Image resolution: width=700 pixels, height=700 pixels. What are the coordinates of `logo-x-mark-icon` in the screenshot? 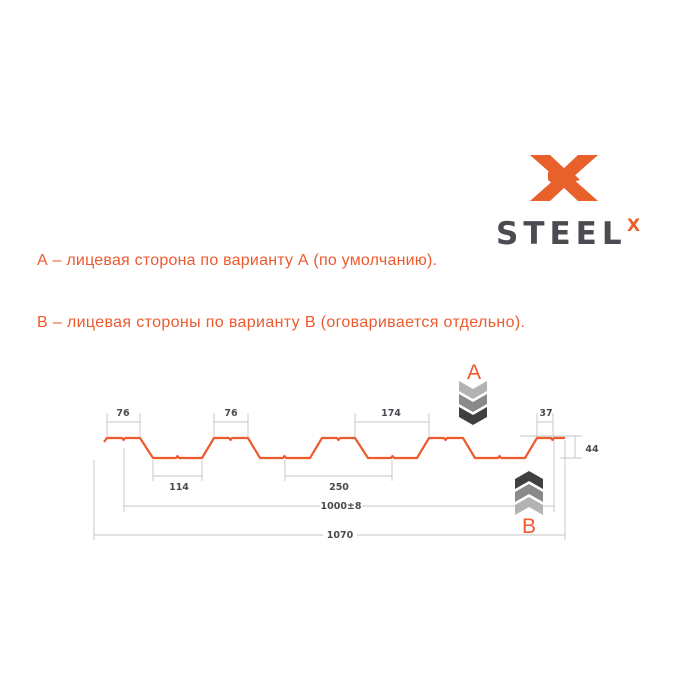 It's located at (564, 178).